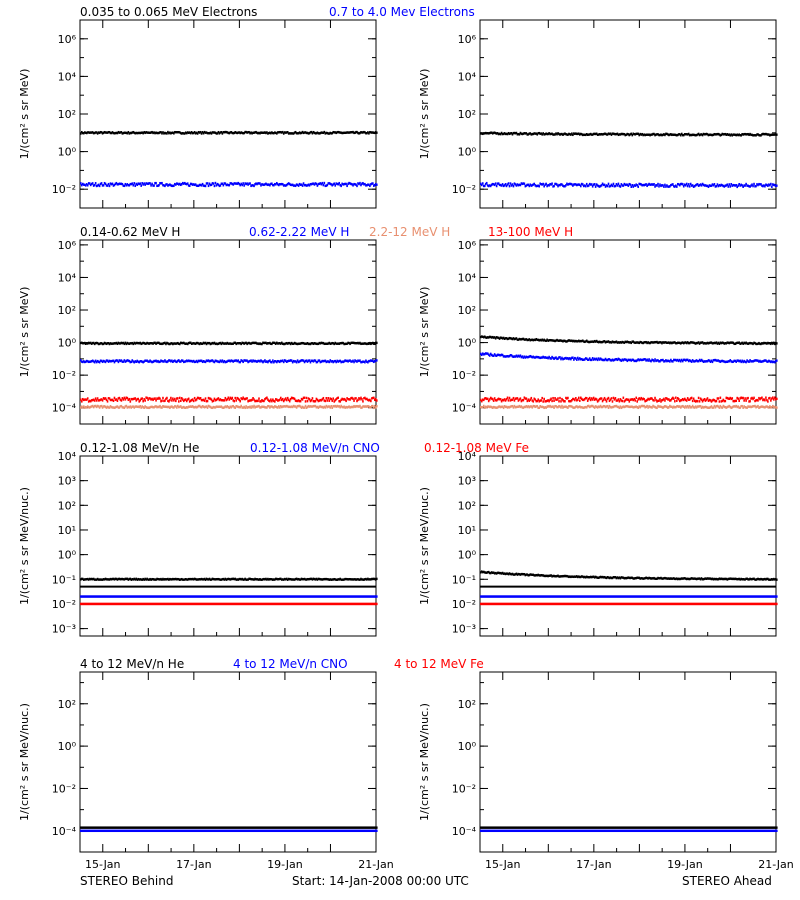 This screenshot has width=800, height=900. Describe the element at coordinates (168, 12) in the screenshot. I see `legend-electrons-0: 0.035 to 0.065 MeV Electrons` at that location.